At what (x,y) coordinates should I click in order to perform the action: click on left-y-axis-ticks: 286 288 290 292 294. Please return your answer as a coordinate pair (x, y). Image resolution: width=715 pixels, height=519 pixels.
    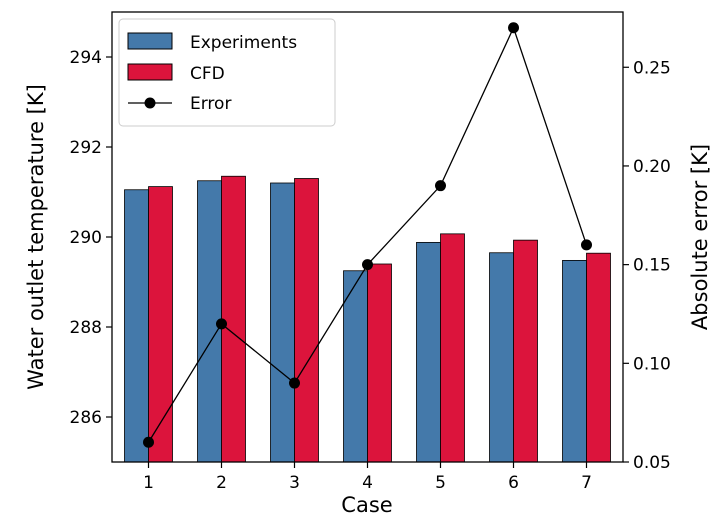
    Looking at the image, I should click on (91, 238).